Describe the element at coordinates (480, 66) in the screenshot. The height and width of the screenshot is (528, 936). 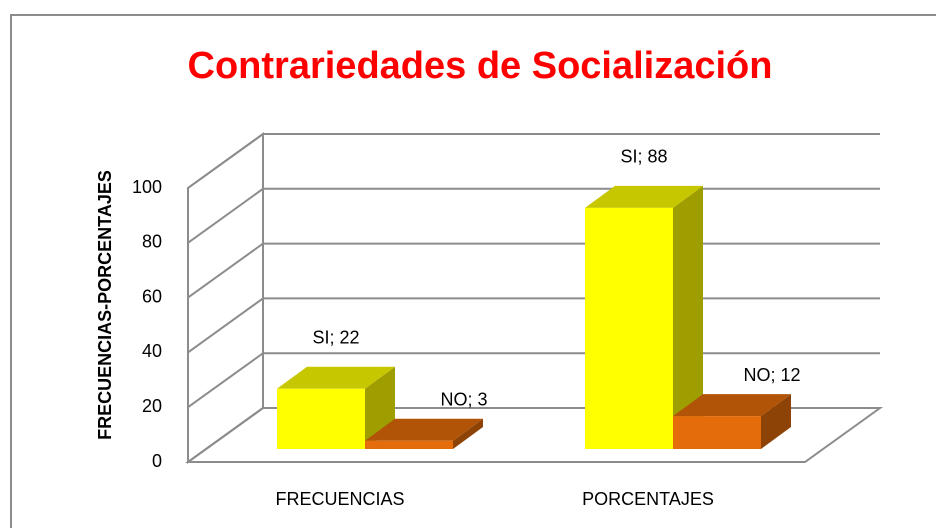
I see `chart-title: Contrariedades de Socialización` at that location.